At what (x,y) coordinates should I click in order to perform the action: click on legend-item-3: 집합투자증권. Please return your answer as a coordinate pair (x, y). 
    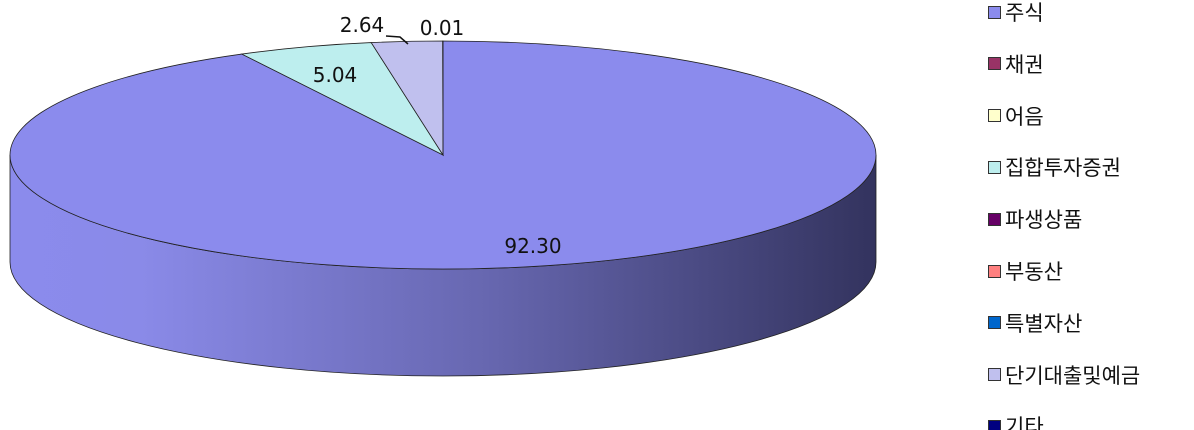
    Looking at the image, I should click on (1054, 167).